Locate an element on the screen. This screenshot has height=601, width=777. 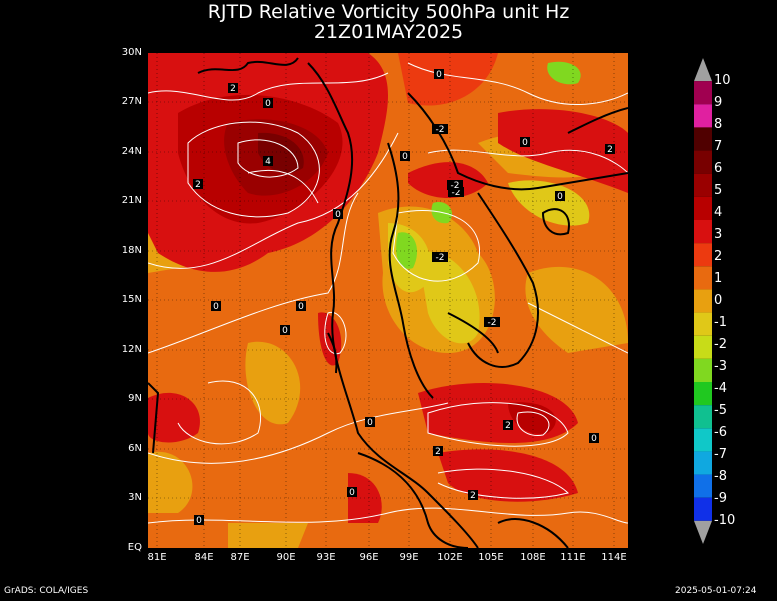
colorbar-label: -3 is located at coordinates (720, 366).